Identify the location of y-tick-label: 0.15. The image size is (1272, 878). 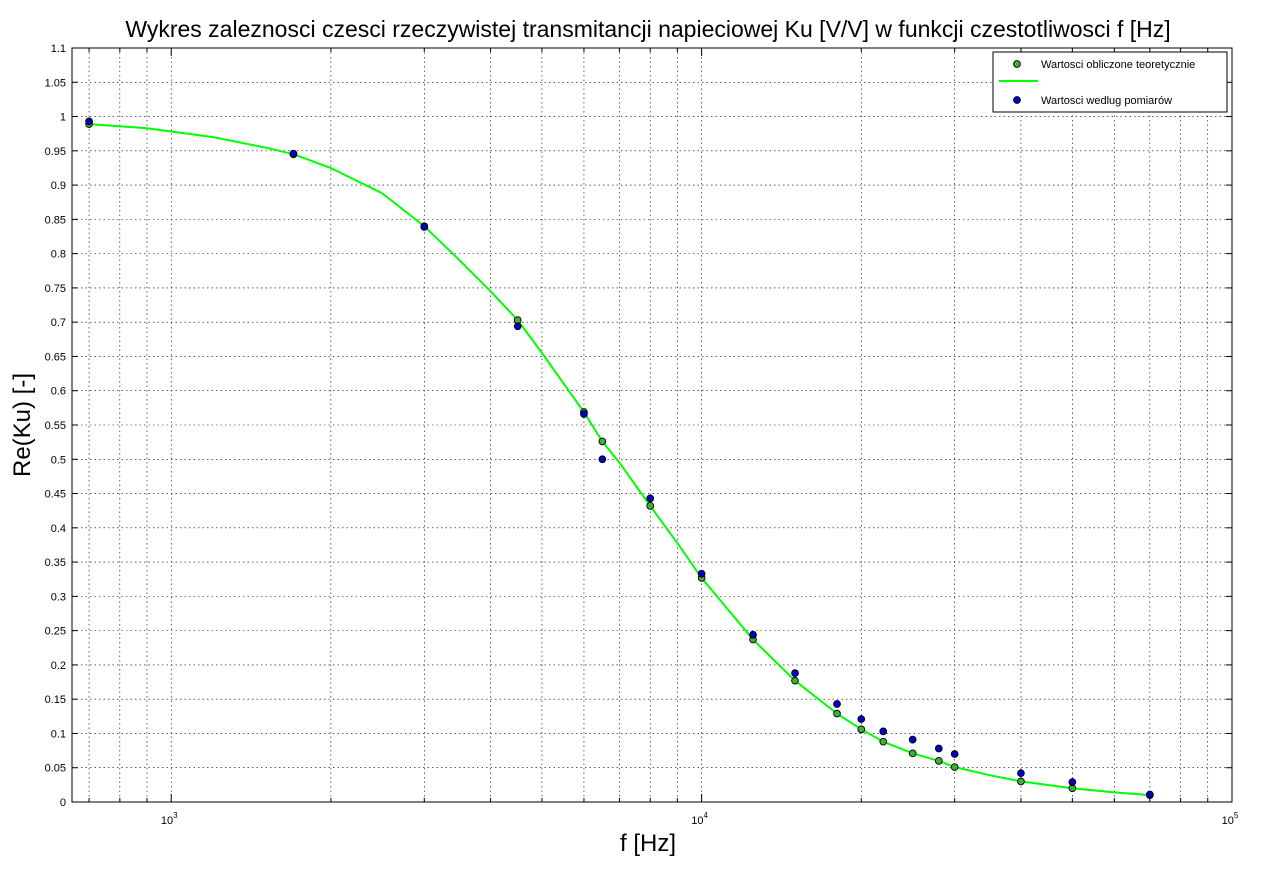
(55, 700).